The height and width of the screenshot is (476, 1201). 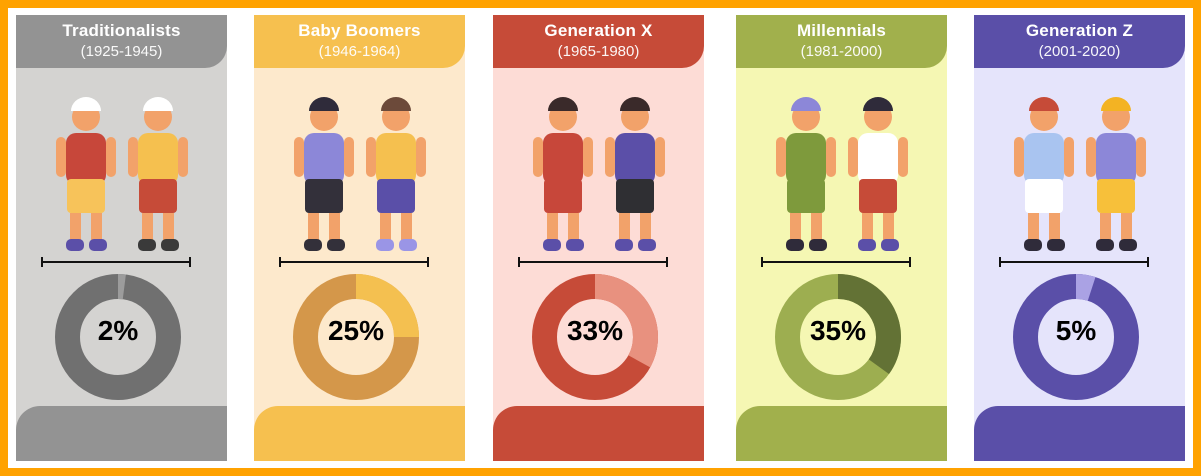 I want to click on generation-name: Baby Boomers, so click(x=359, y=30).